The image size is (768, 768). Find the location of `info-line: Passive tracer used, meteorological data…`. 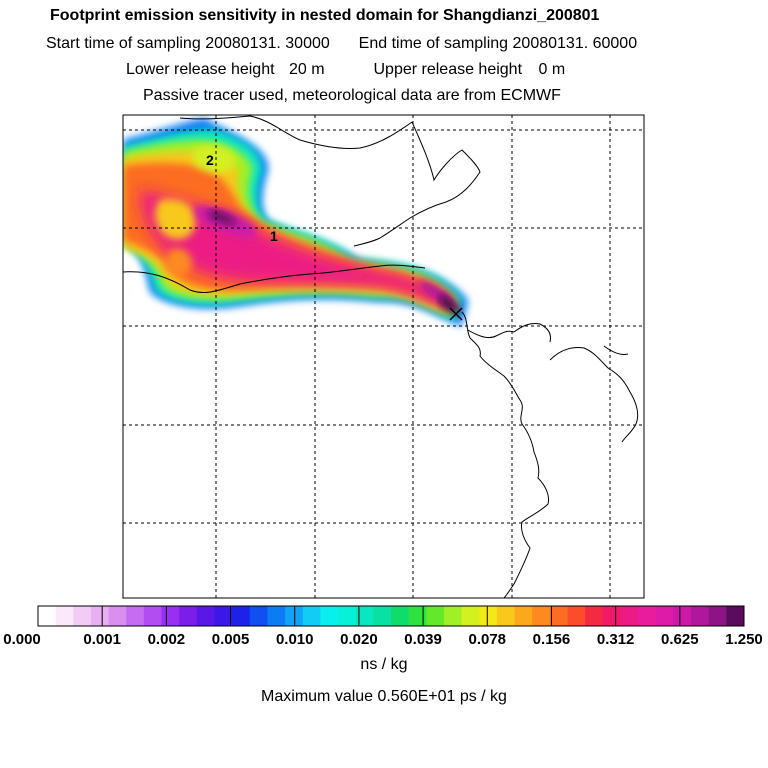

info-line: Passive tracer used, meteorological data… is located at coordinates (352, 95).